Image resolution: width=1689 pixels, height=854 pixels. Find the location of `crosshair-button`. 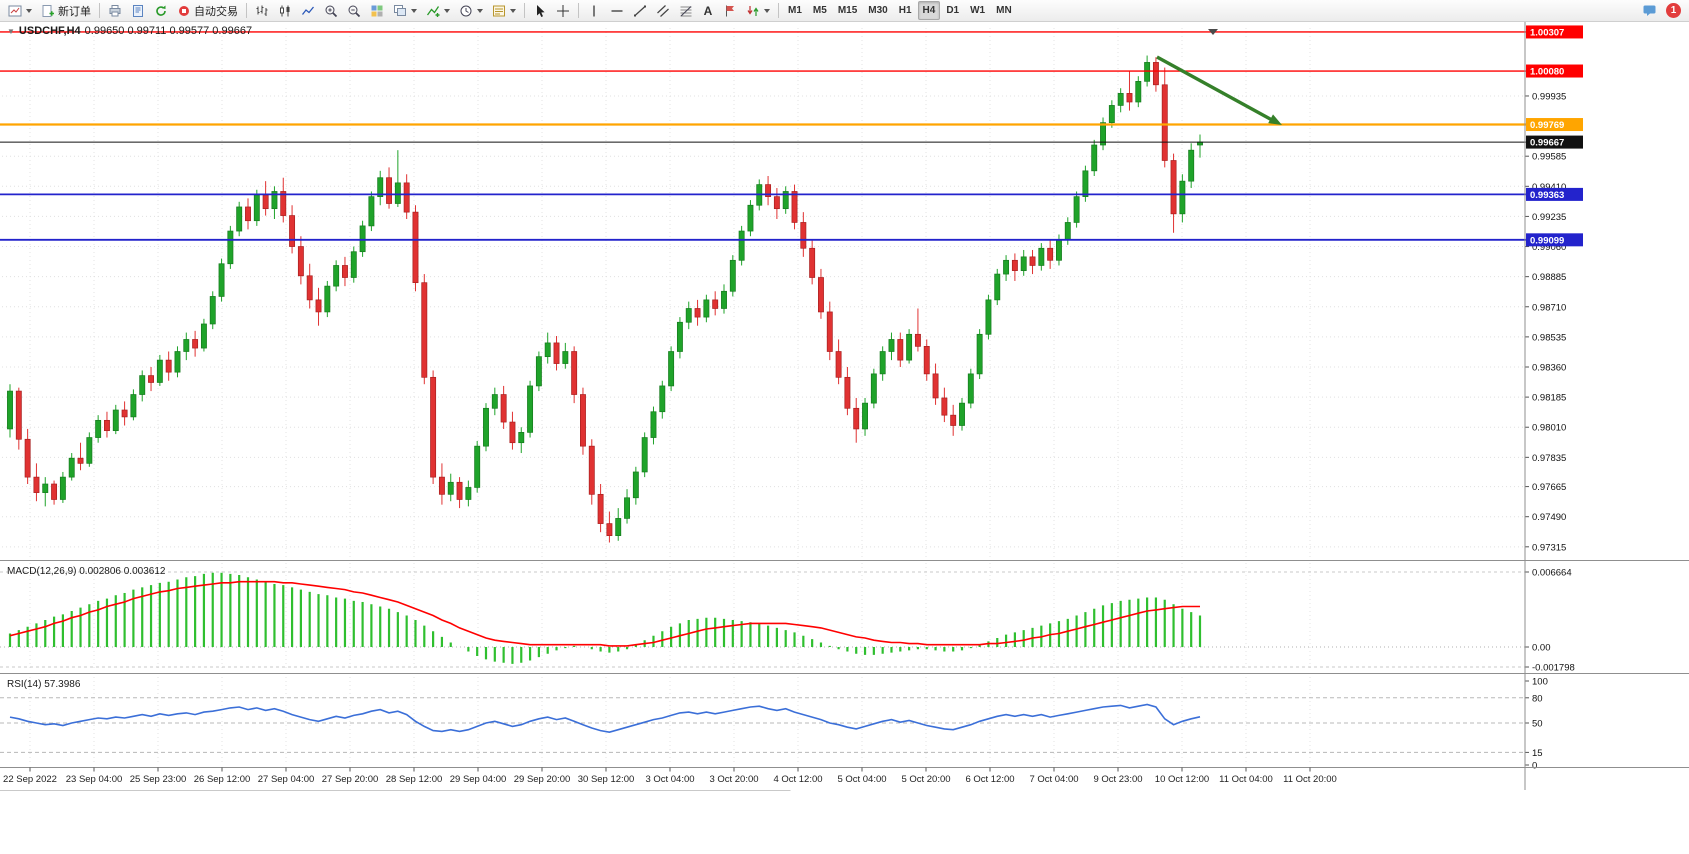

crosshair-button is located at coordinates (563, 10).